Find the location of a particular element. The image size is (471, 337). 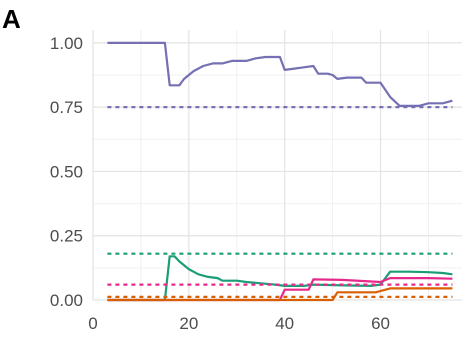

x-tick-label: 0 is located at coordinates (92, 323).